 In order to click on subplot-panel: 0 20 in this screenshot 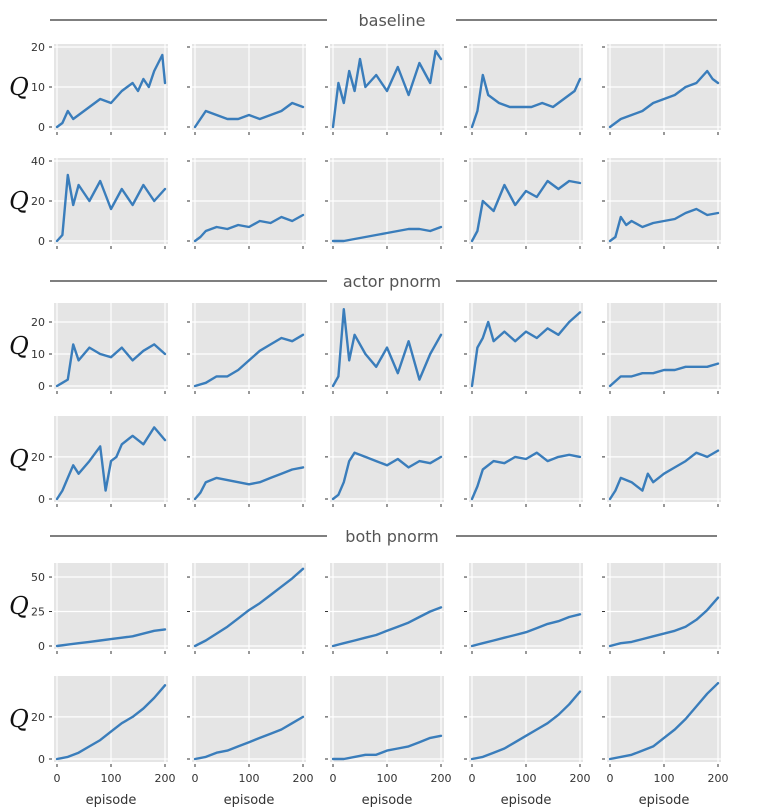, I will do `click(99, 461)`.